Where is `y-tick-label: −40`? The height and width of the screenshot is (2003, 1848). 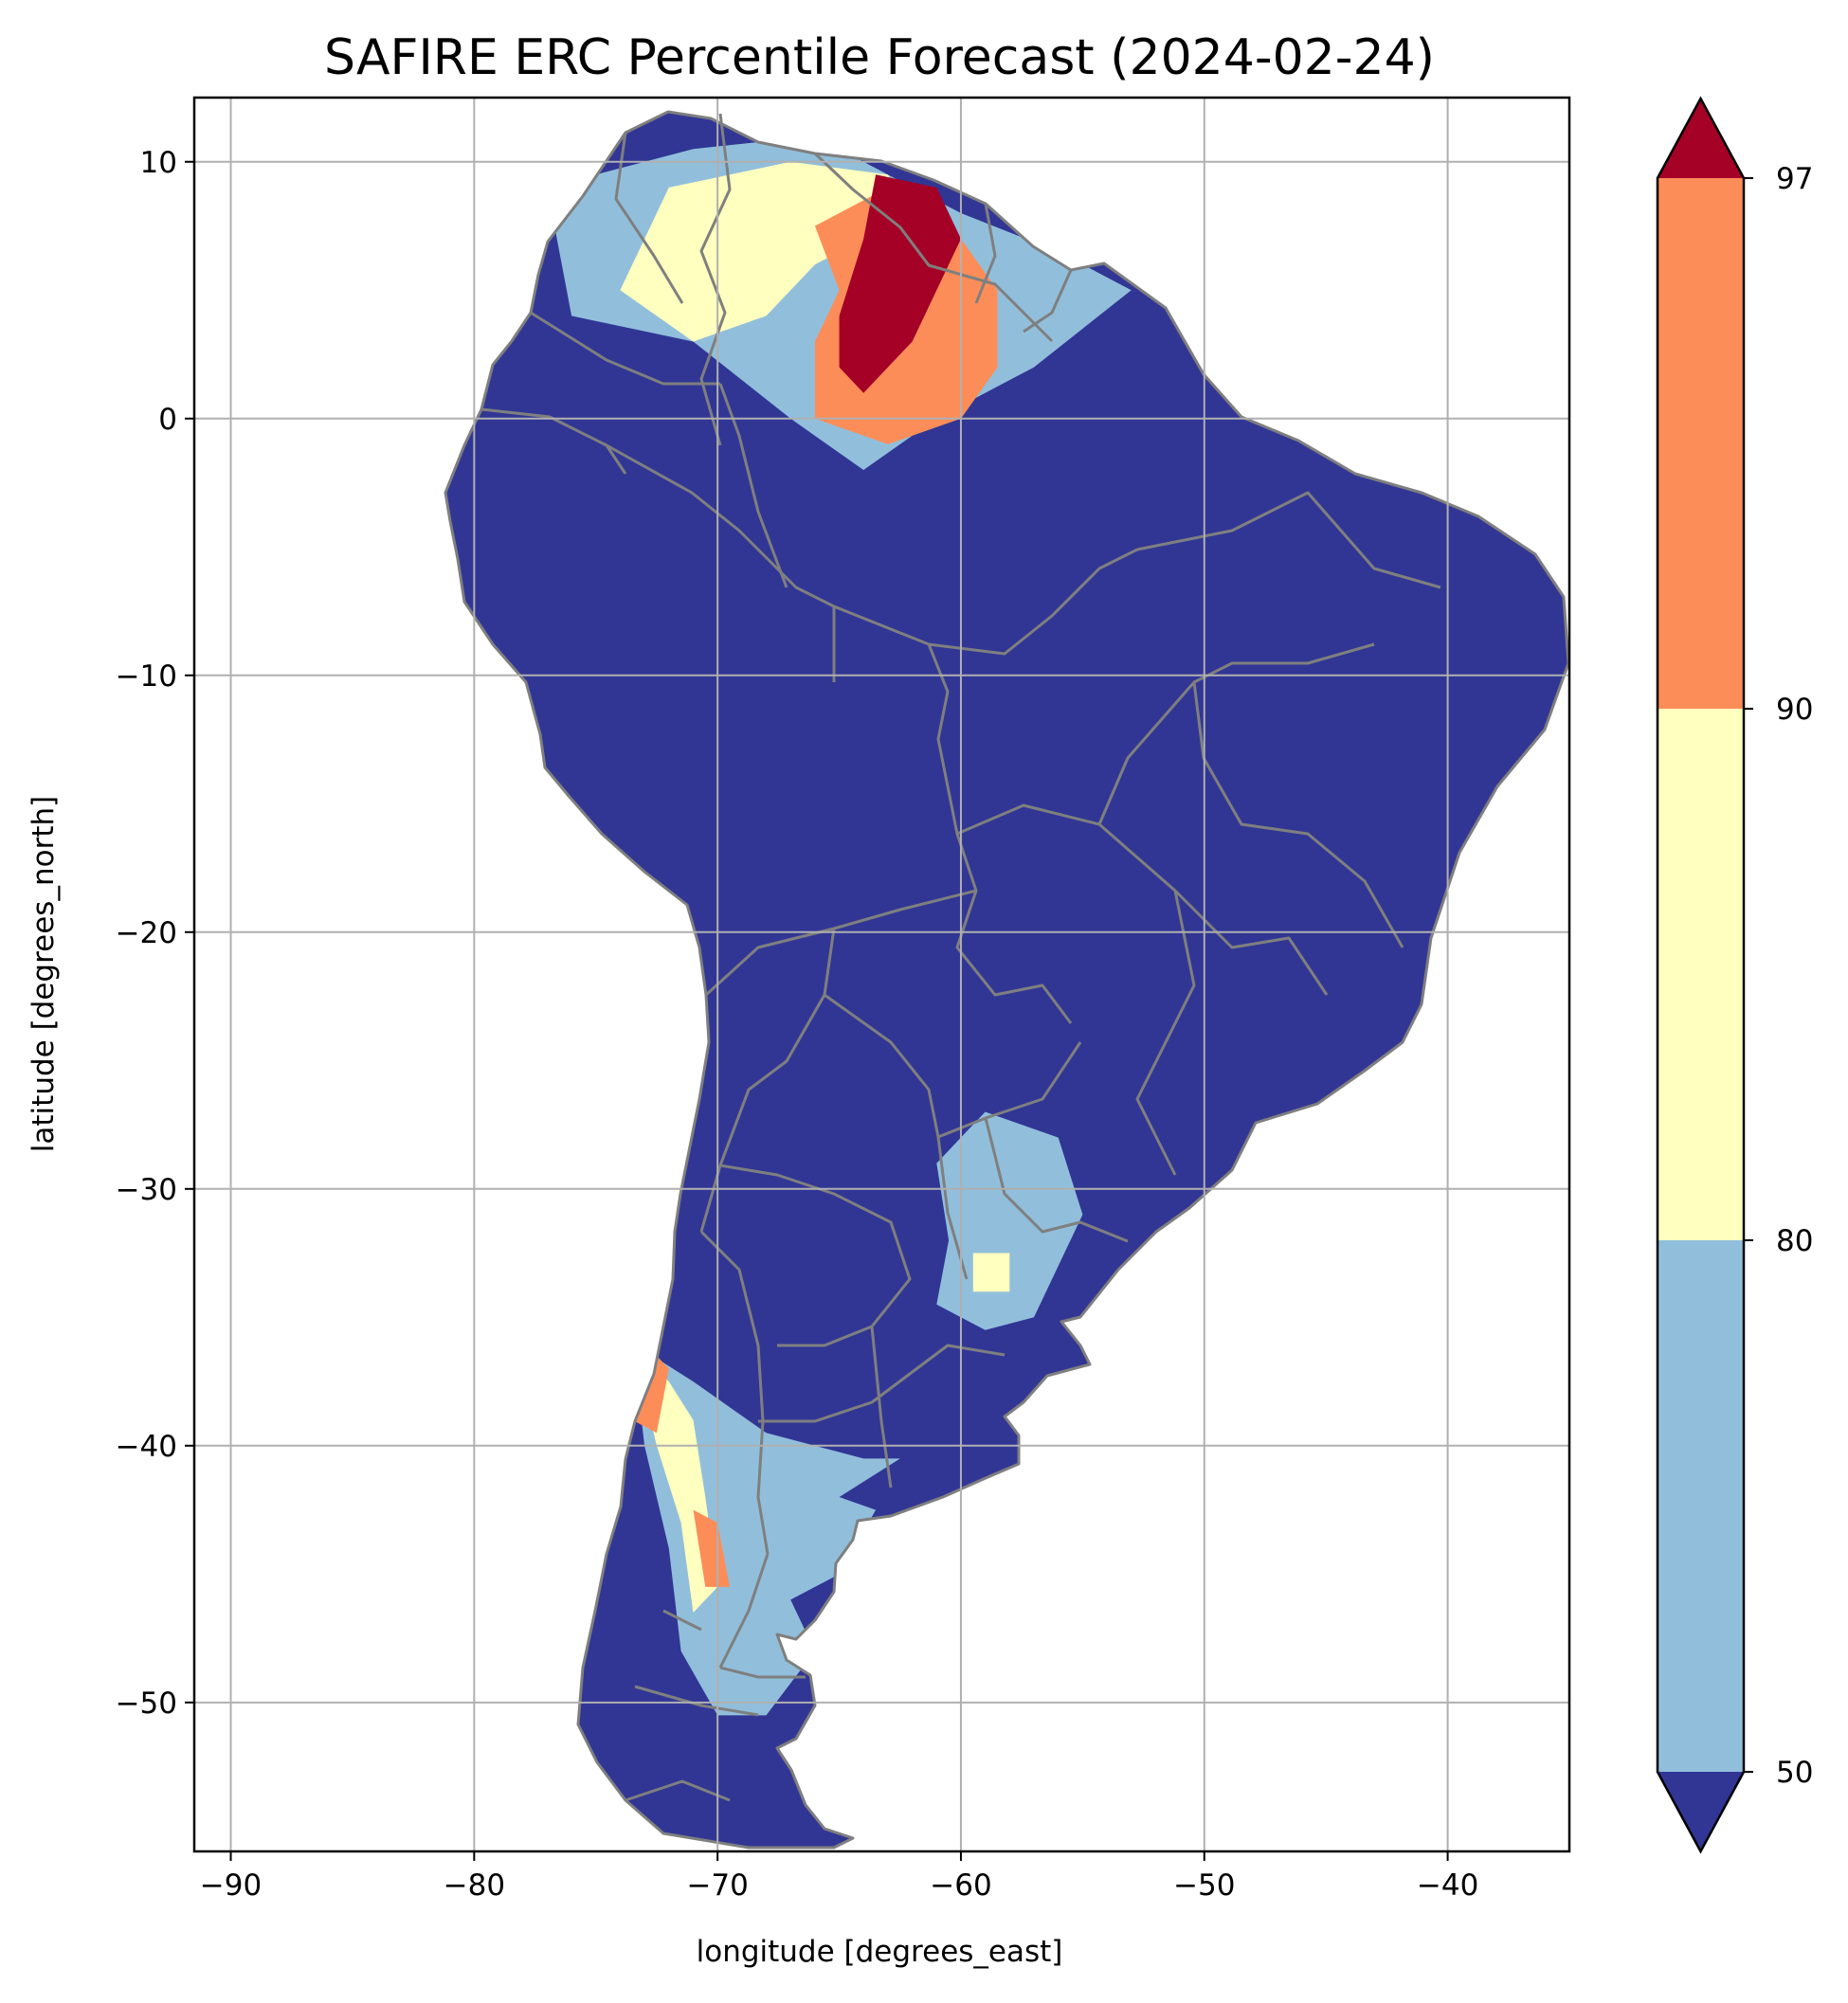 y-tick-label: −40 is located at coordinates (147, 1447).